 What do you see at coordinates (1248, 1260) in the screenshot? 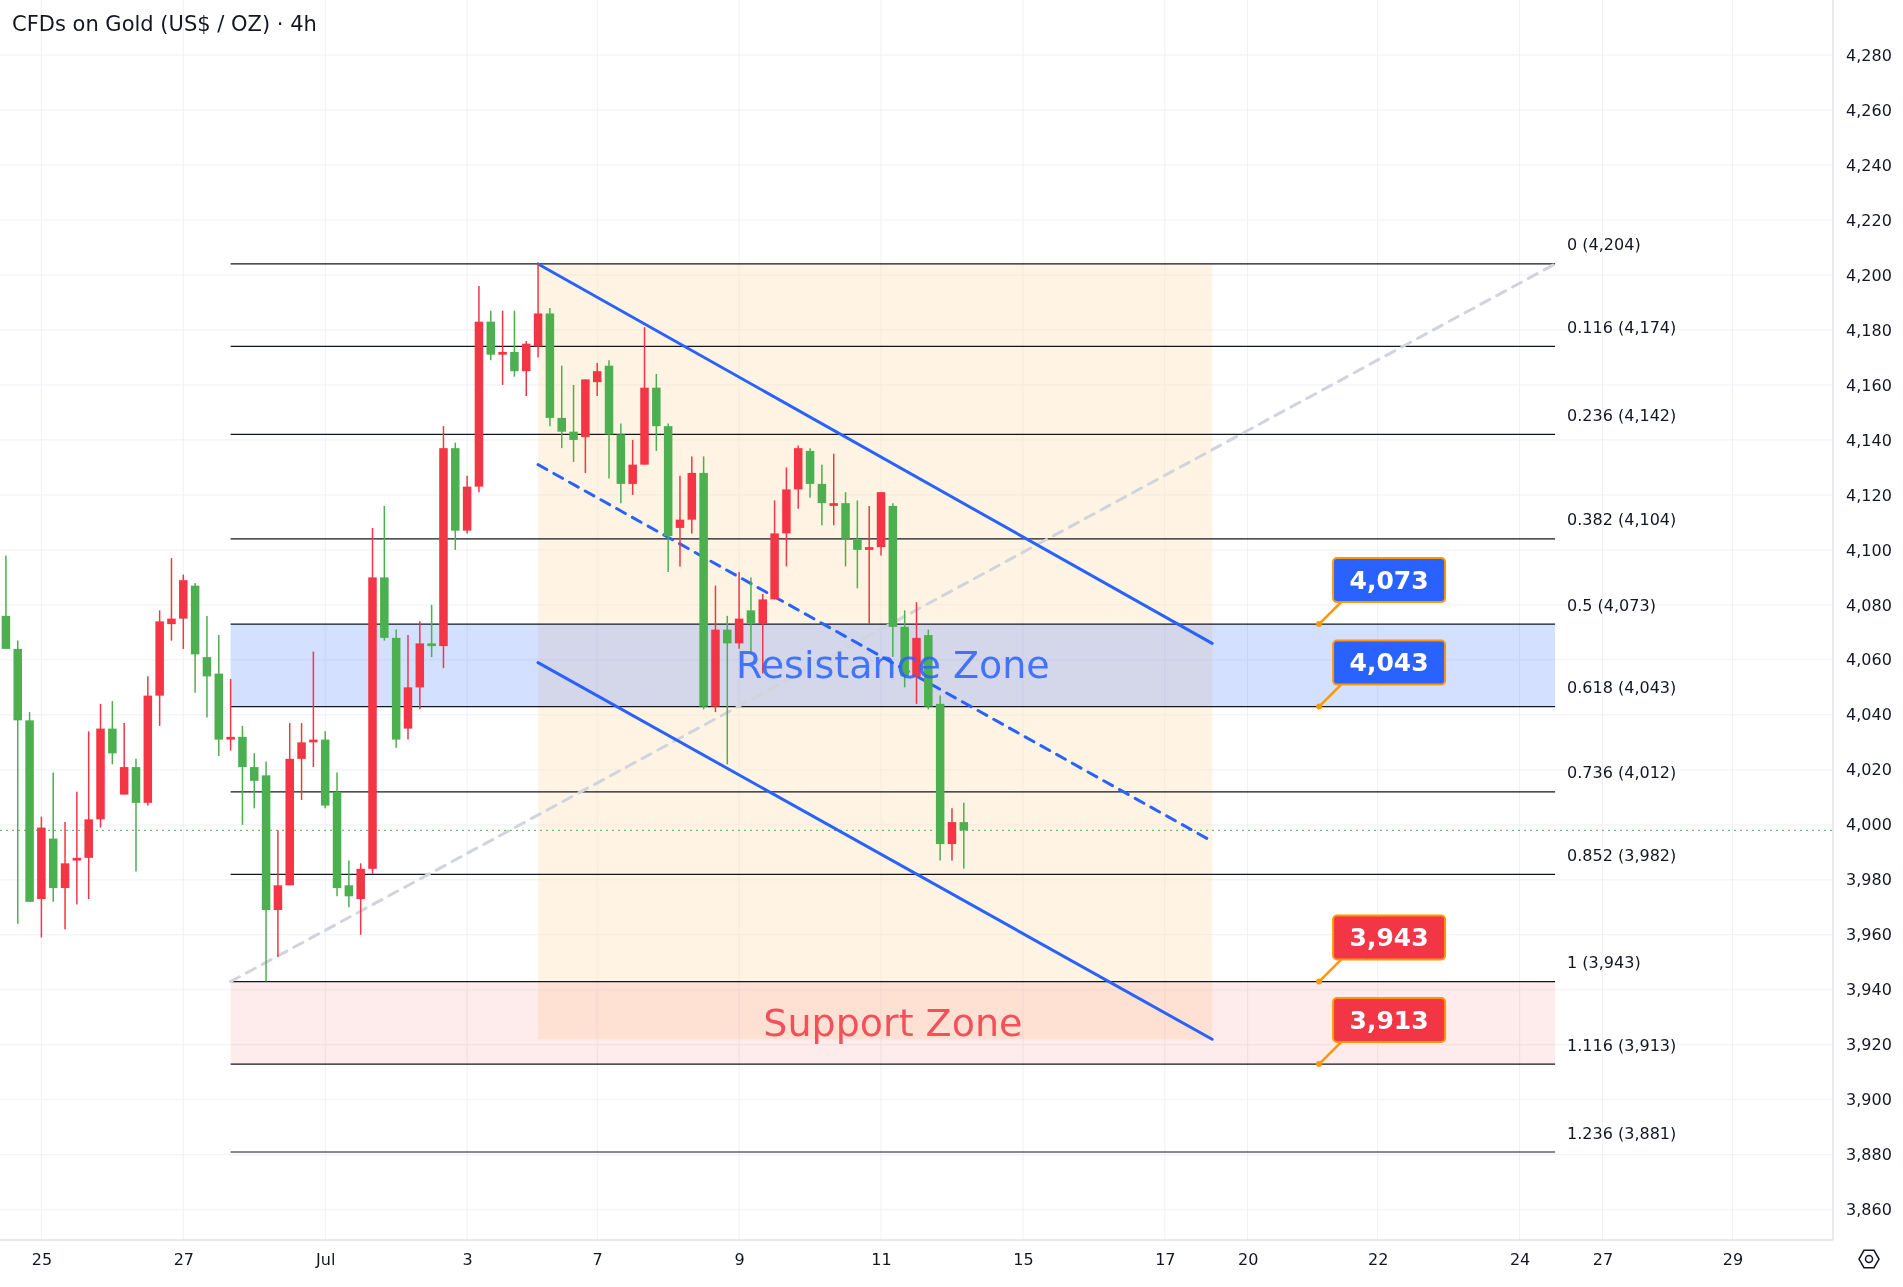
I see `x-tick-label: 20` at bounding box center [1248, 1260].